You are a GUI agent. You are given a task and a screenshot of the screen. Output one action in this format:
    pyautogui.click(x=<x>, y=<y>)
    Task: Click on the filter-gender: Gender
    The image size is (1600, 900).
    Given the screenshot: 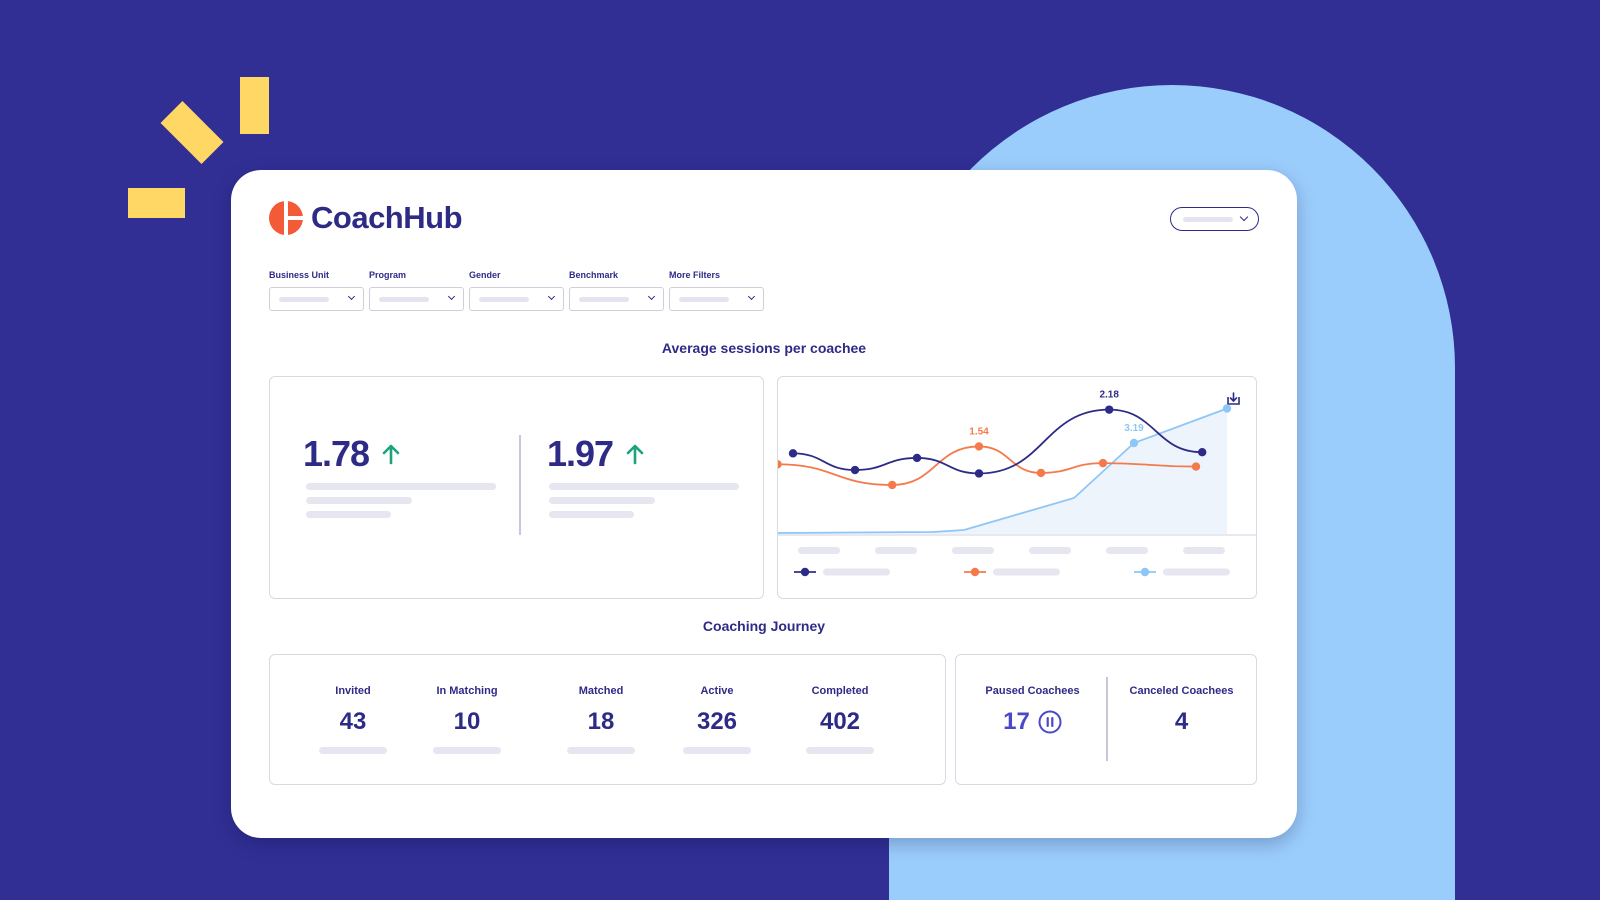 What is the action you would take?
    pyautogui.click(x=516, y=290)
    